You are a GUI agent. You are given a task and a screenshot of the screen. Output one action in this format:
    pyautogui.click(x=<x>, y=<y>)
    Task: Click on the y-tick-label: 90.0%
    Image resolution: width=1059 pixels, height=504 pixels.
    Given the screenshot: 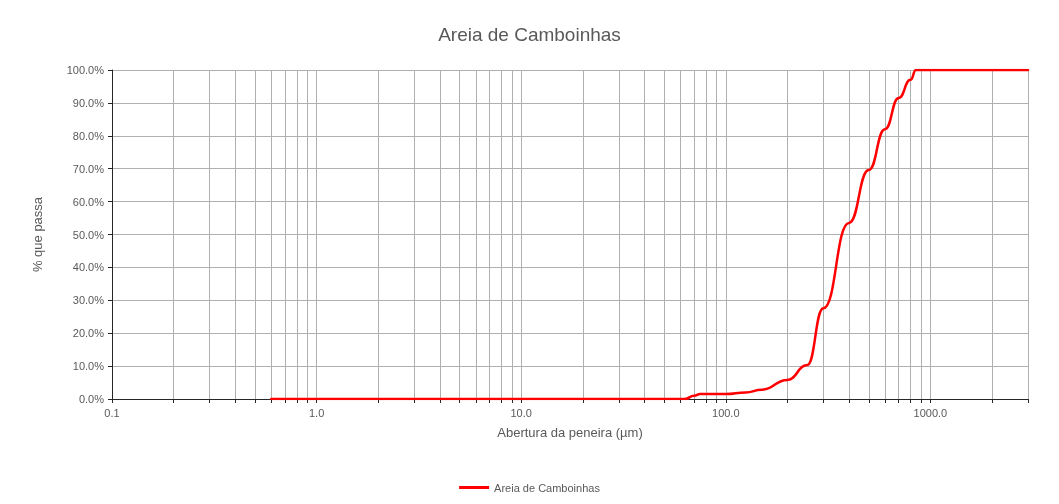 What is the action you would take?
    pyautogui.click(x=88, y=102)
    